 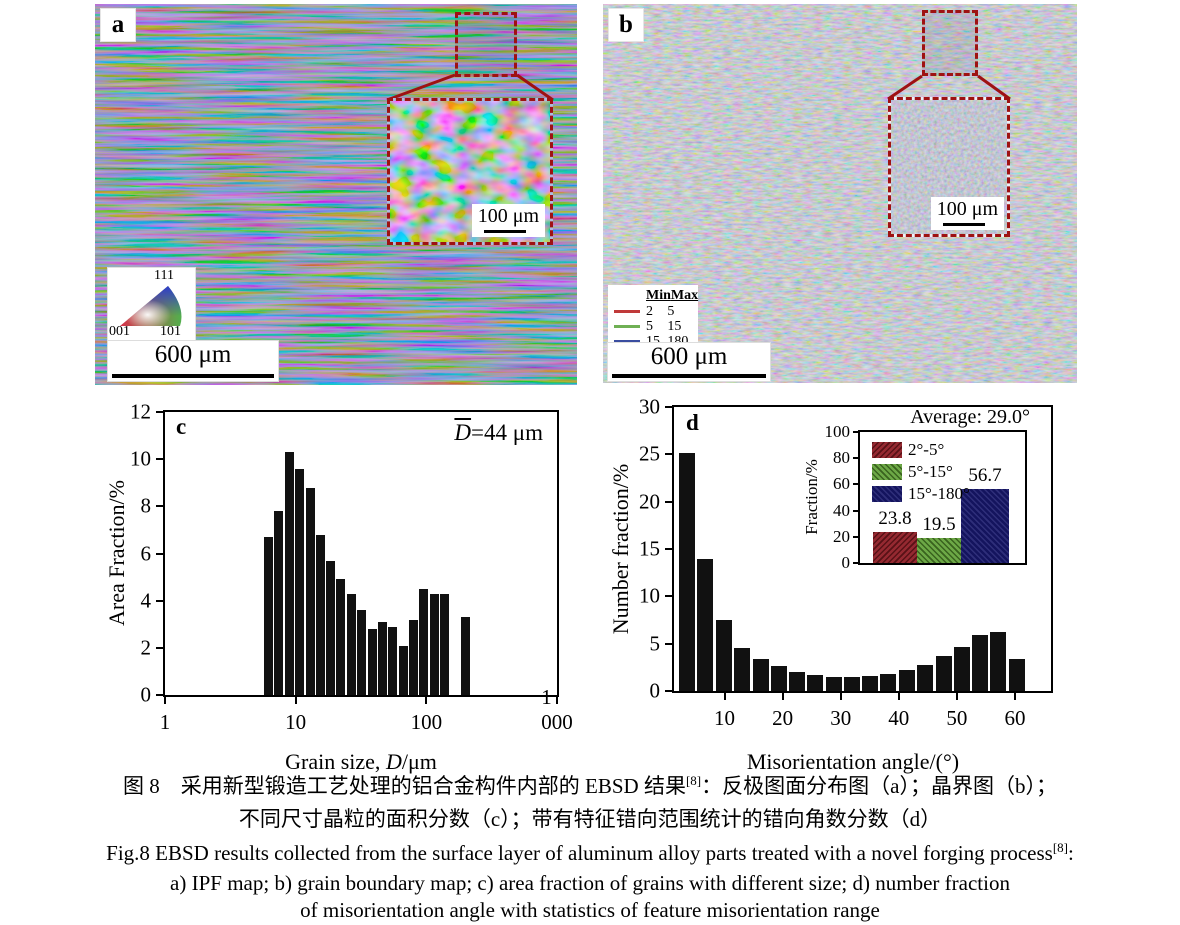 What do you see at coordinates (170, 331) in the screenshot?
I see `ipf-label-101: 101` at bounding box center [170, 331].